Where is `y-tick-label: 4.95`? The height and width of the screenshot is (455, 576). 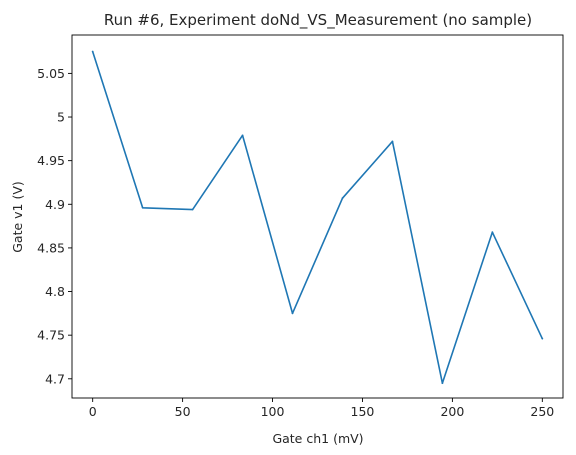 y-tick-label: 4.95 is located at coordinates (51, 160).